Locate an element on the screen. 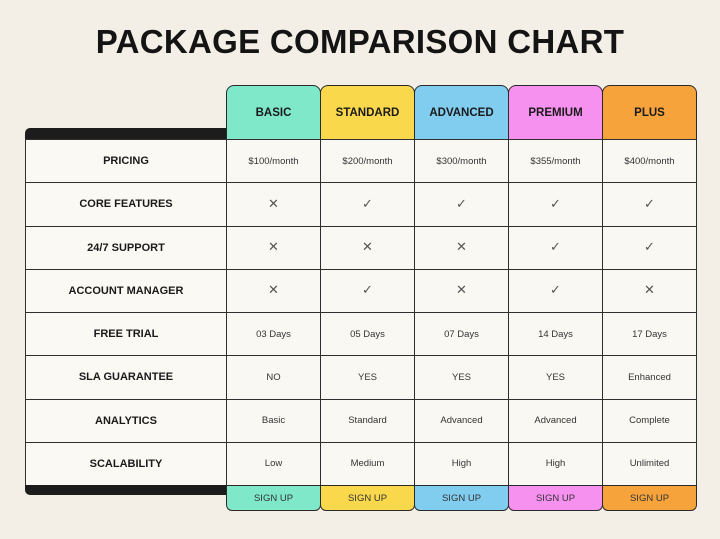  cell-value: $355/month is located at coordinates (555, 161).